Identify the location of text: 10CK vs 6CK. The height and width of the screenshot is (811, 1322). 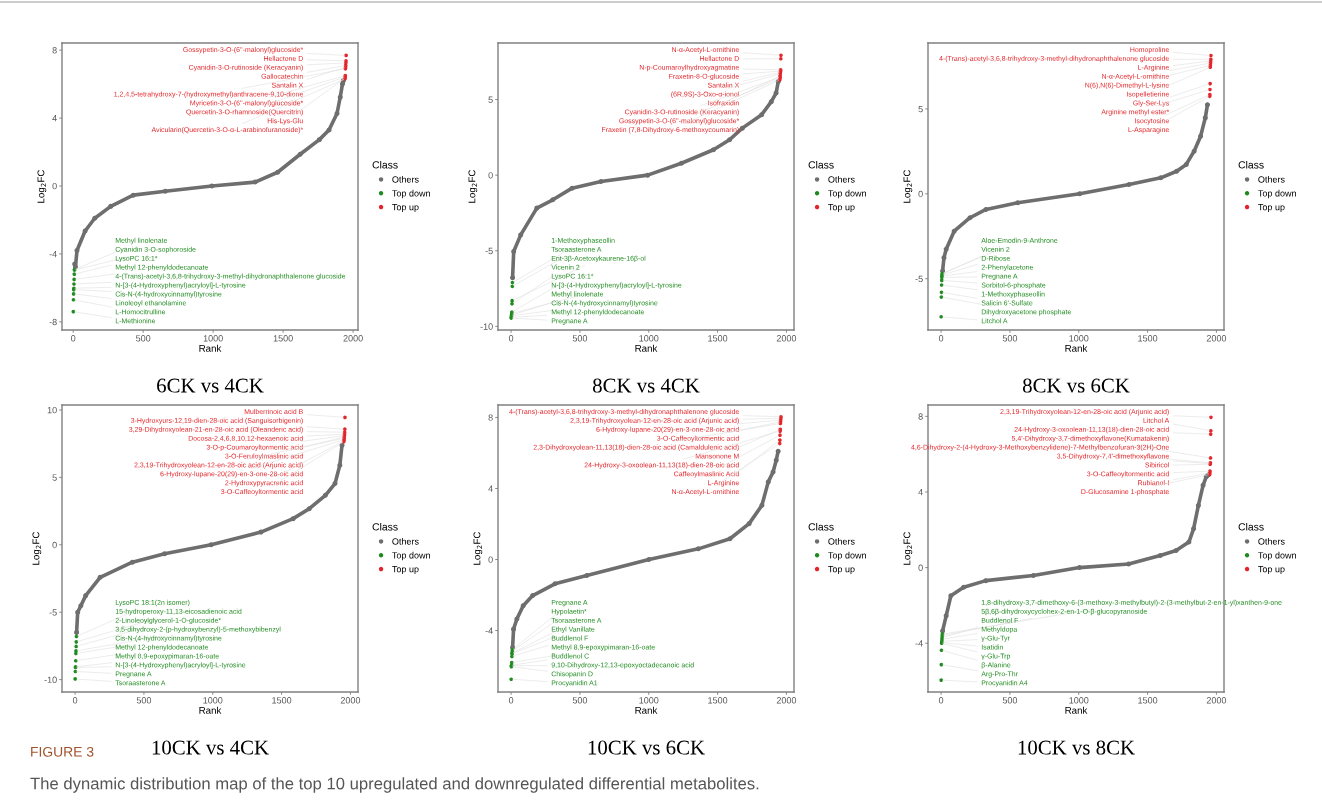
(646, 747).